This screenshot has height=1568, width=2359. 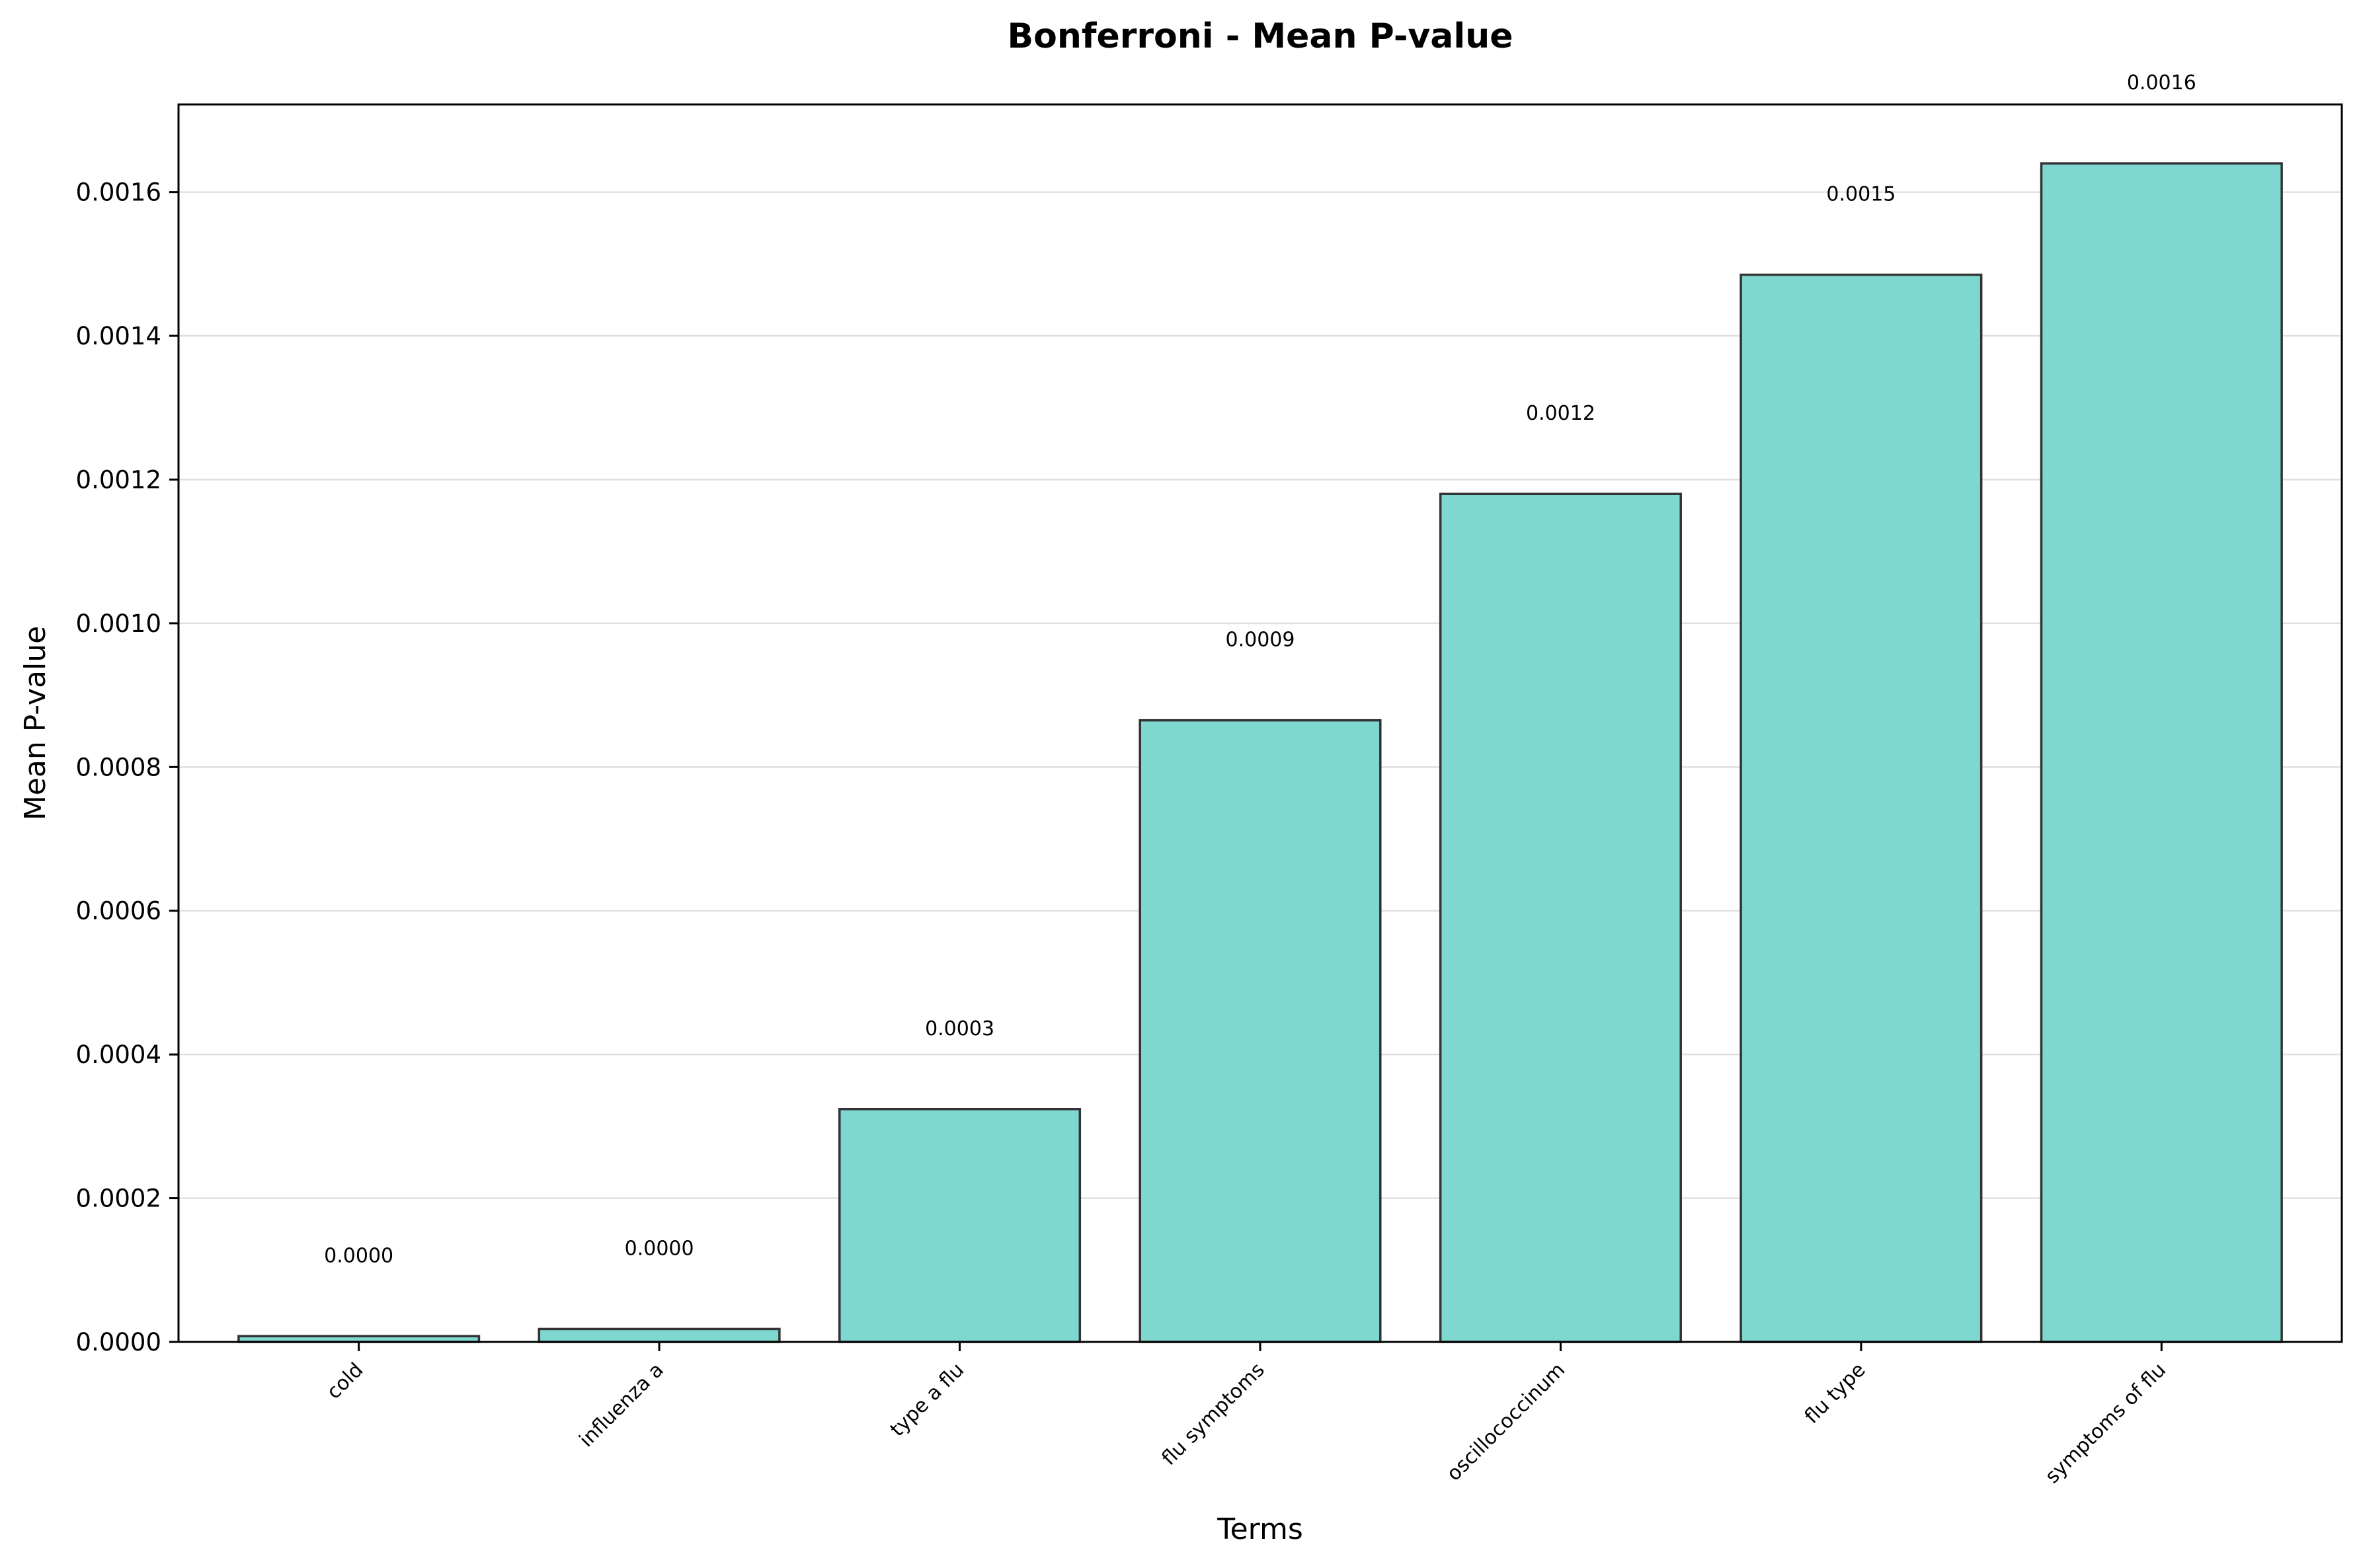 I want to click on y-axis-title: Mean P-value, so click(x=35, y=723).